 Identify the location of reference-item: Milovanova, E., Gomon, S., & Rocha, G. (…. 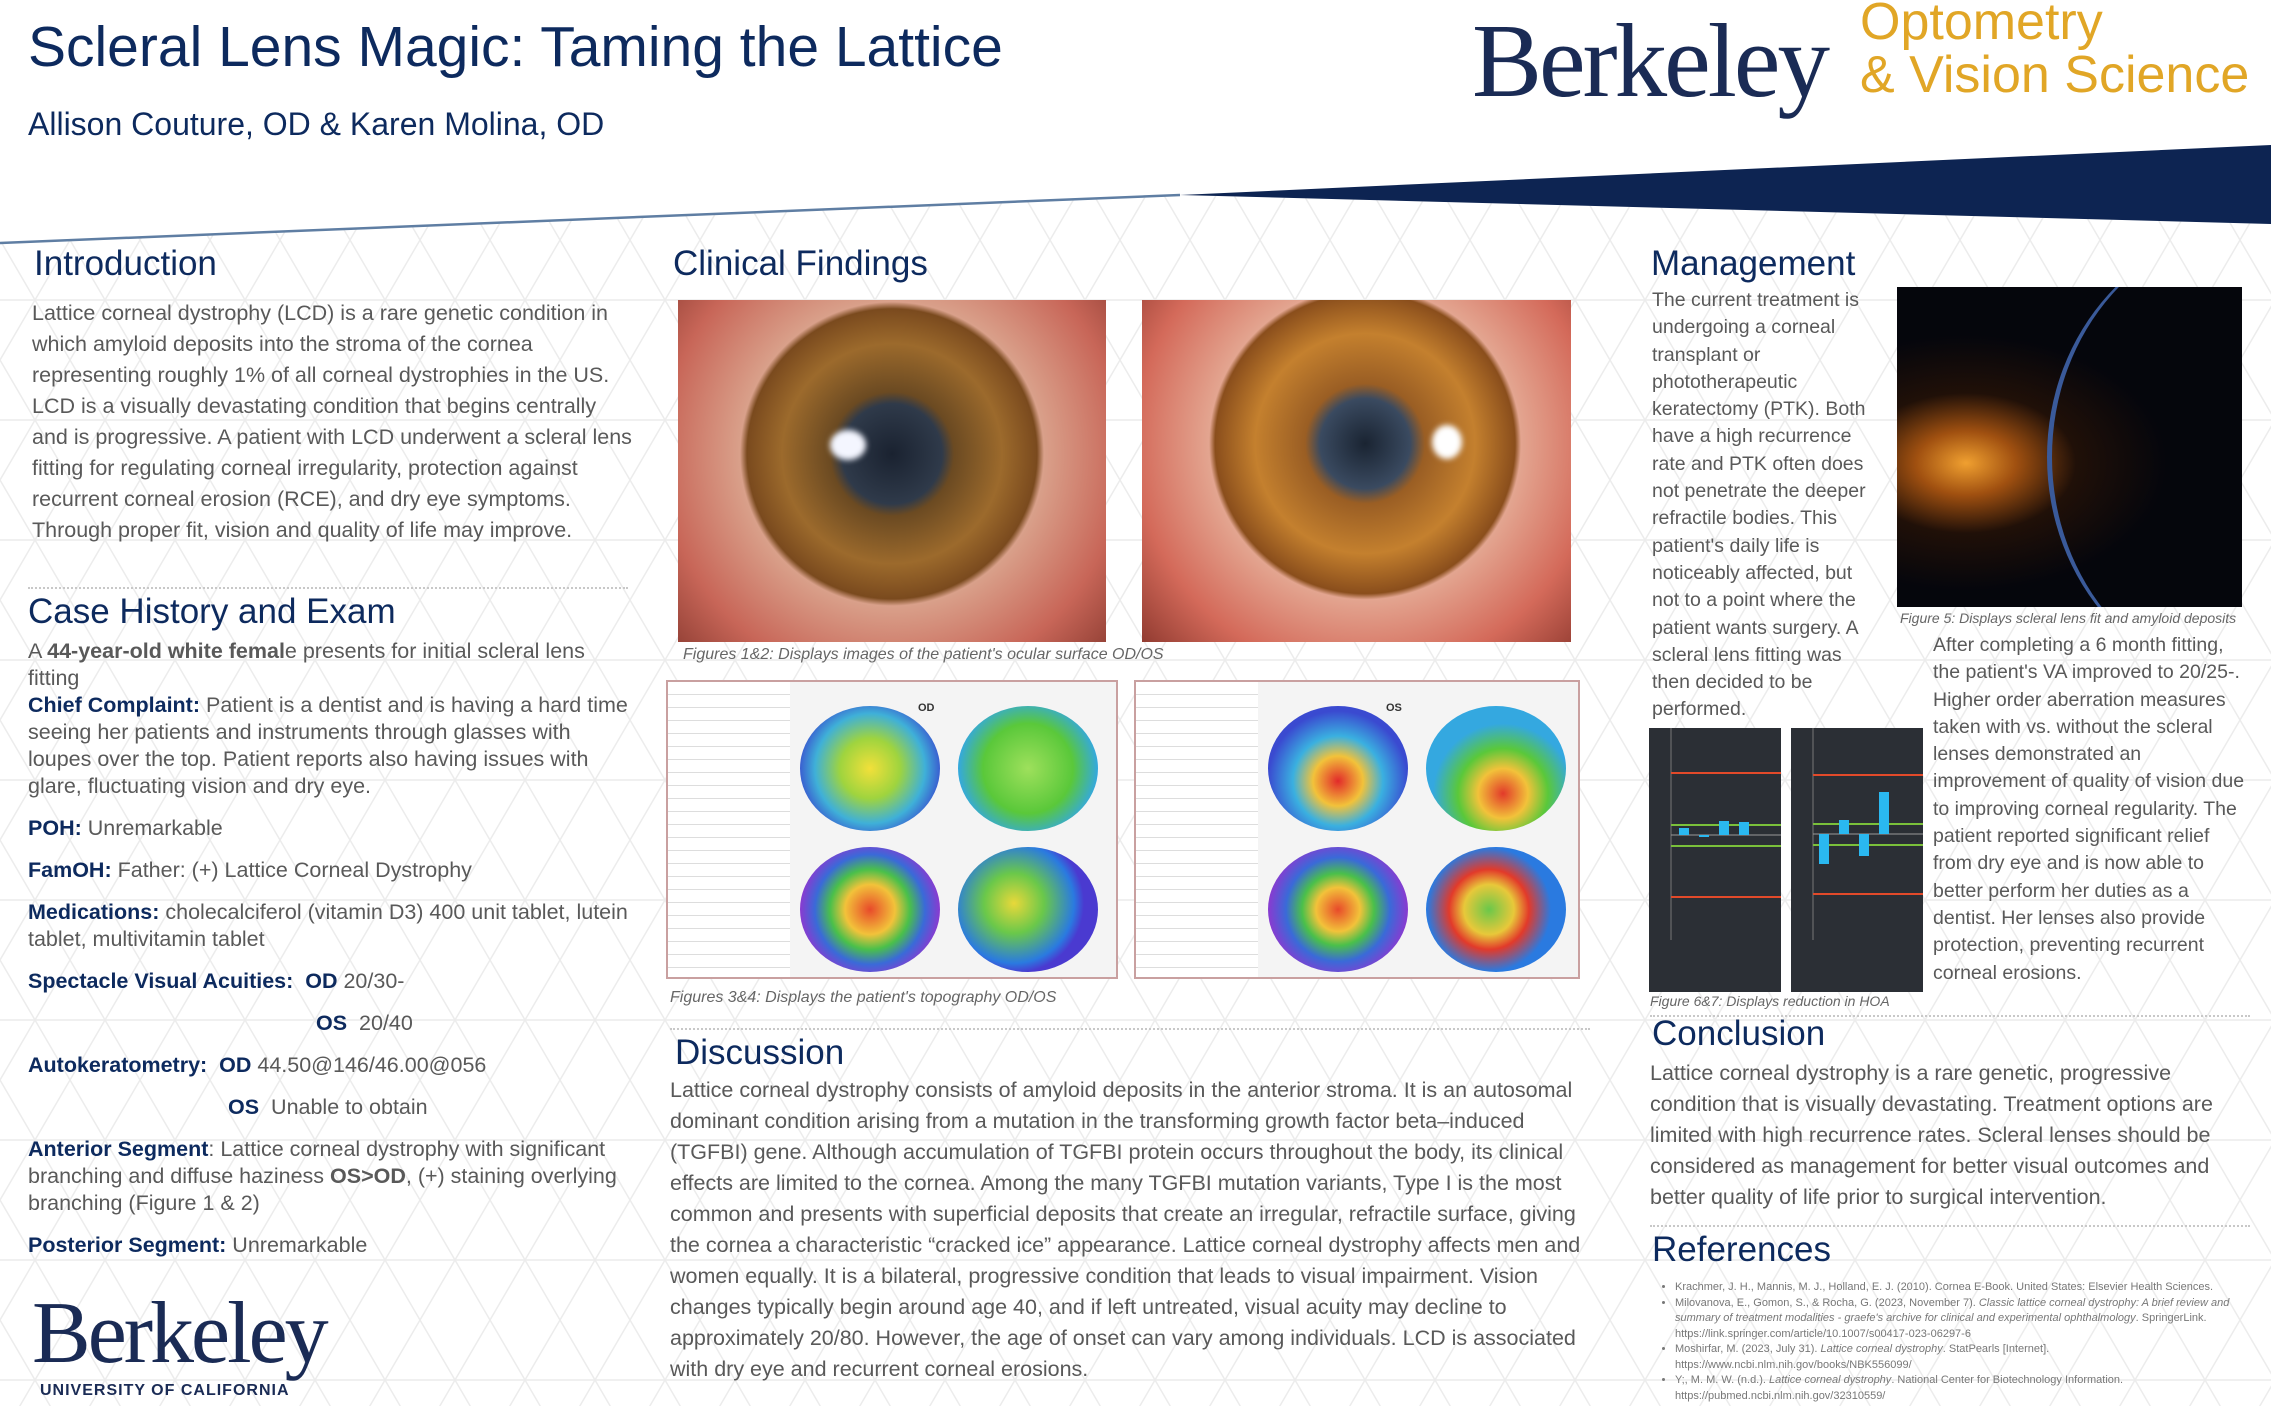
(1965, 1319).